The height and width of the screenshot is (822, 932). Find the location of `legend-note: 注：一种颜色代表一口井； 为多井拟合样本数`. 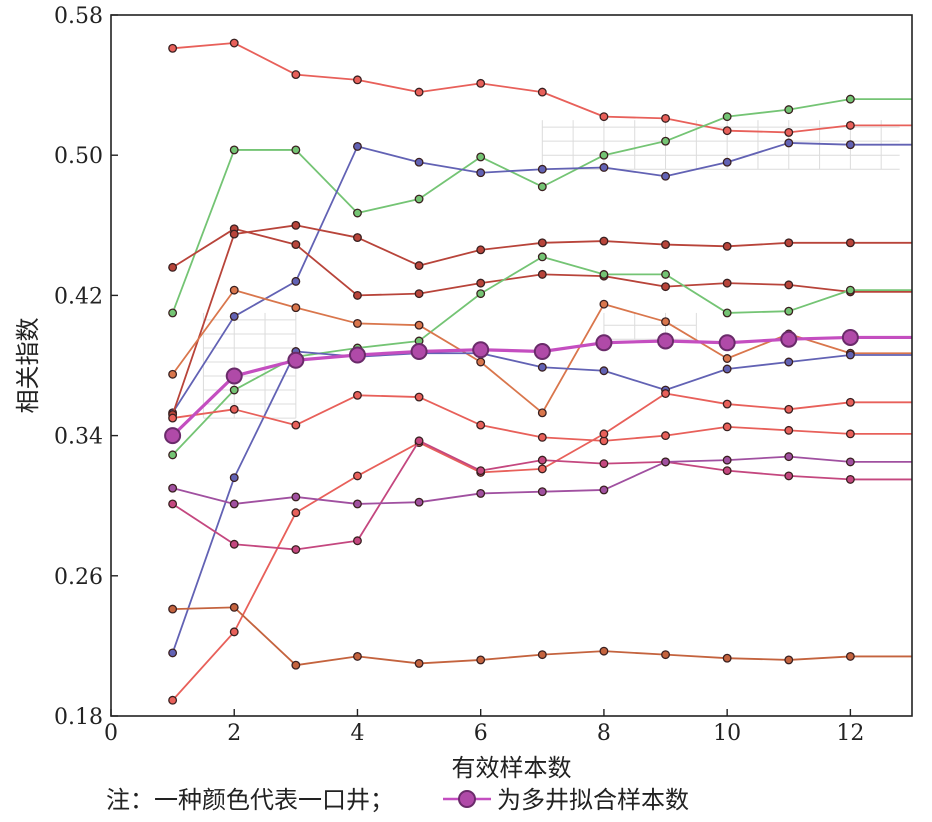

legend-note: 注：一种颜色代表一口井； 为多井拟合样本数 is located at coordinates (397, 800).